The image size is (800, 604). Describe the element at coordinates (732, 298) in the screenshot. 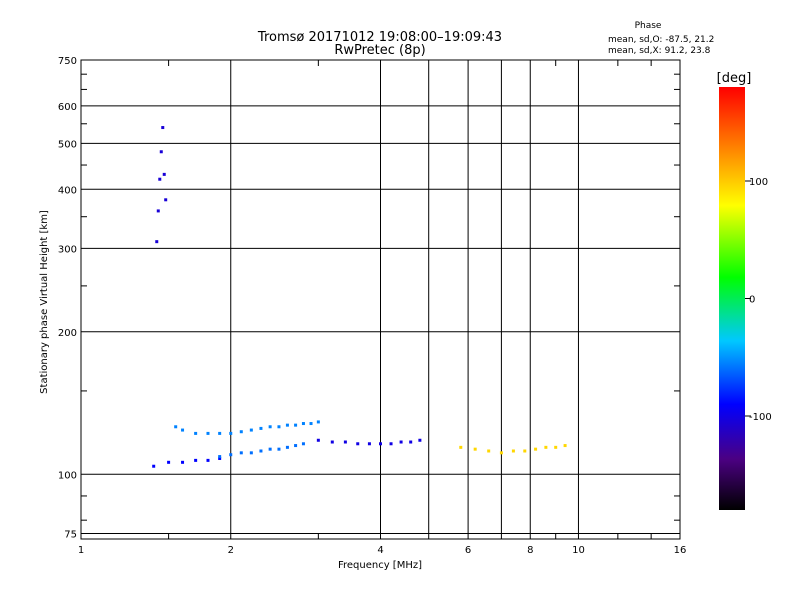

I see `colorbar` at that location.